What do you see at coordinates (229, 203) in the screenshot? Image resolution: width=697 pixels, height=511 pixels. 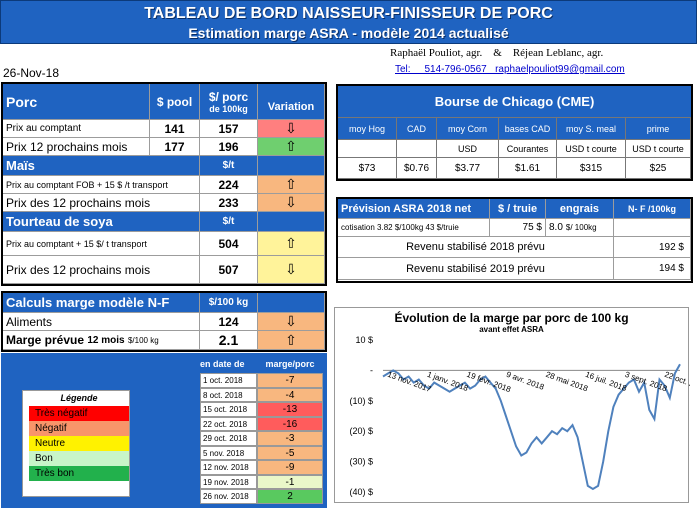 I see `mais-value: 233` at bounding box center [229, 203].